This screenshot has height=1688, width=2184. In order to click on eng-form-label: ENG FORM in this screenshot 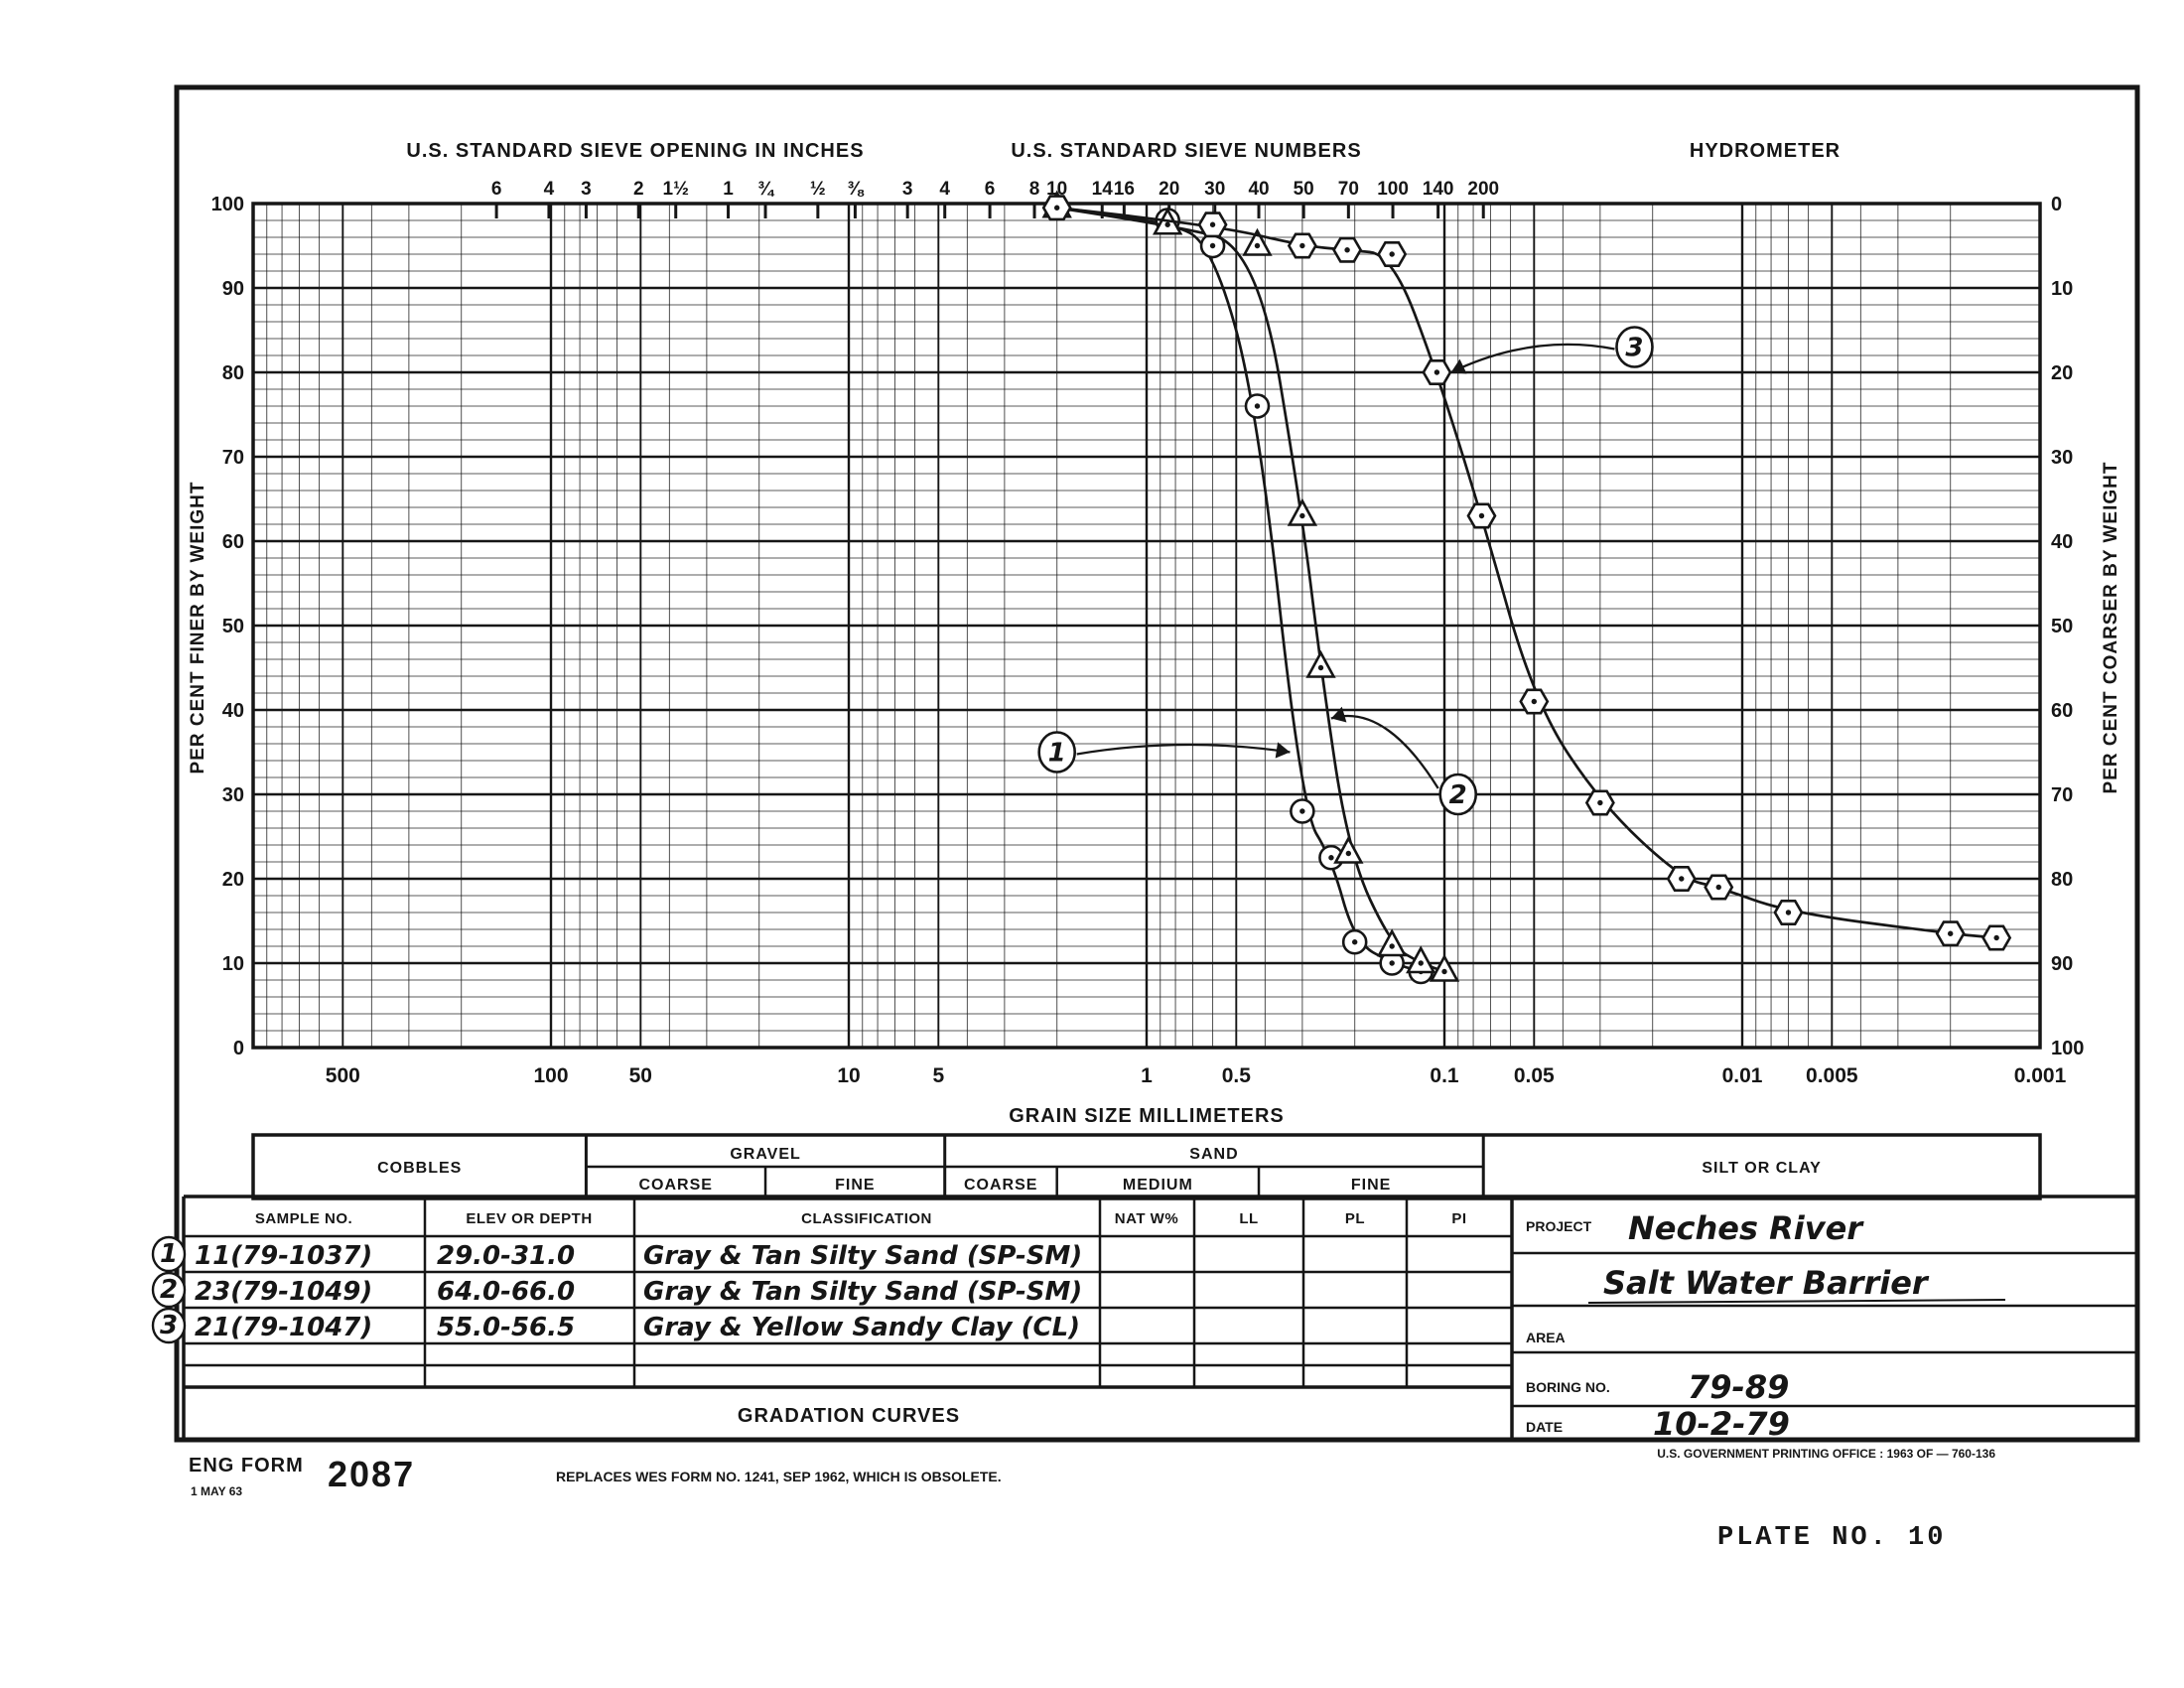, I will do `click(246, 1466)`.